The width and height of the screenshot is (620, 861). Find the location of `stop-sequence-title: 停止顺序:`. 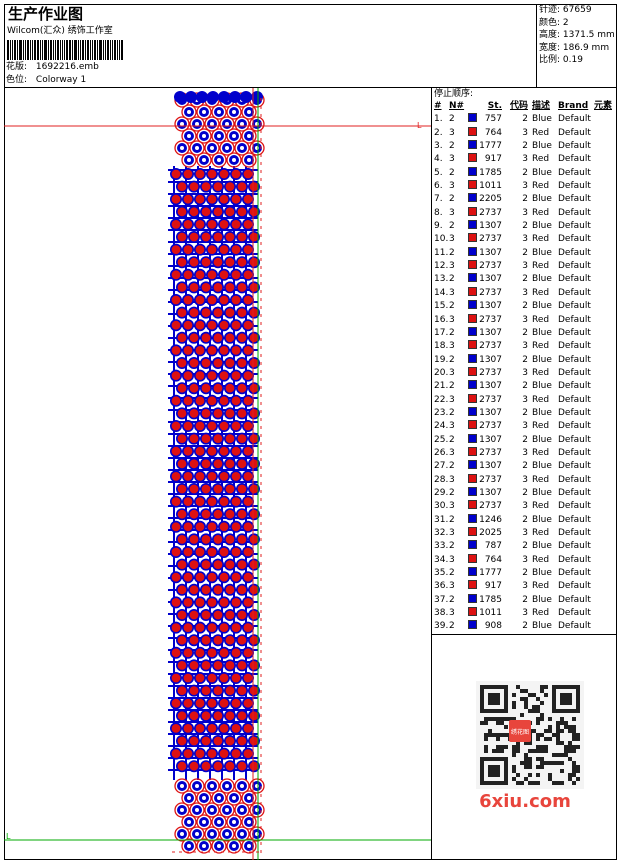

stop-sequence-title: 停止顺序: is located at coordinates (454, 94).